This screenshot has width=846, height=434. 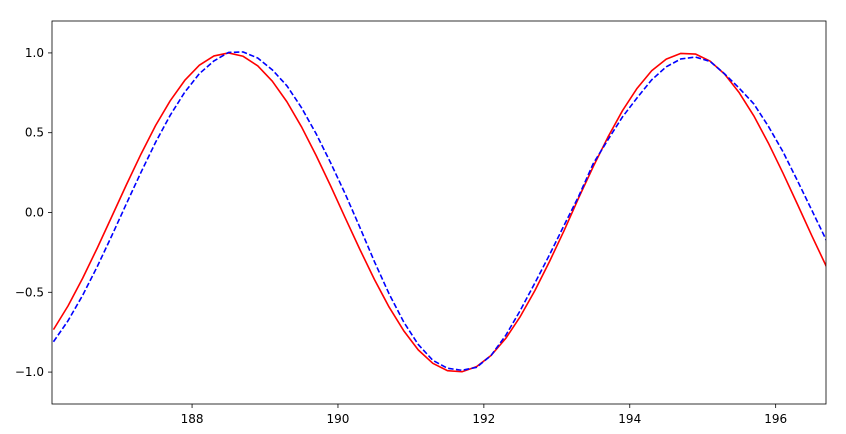 What do you see at coordinates (775, 419) in the screenshot?
I see `x-tick-label: 196` at bounding box center [775, 419].